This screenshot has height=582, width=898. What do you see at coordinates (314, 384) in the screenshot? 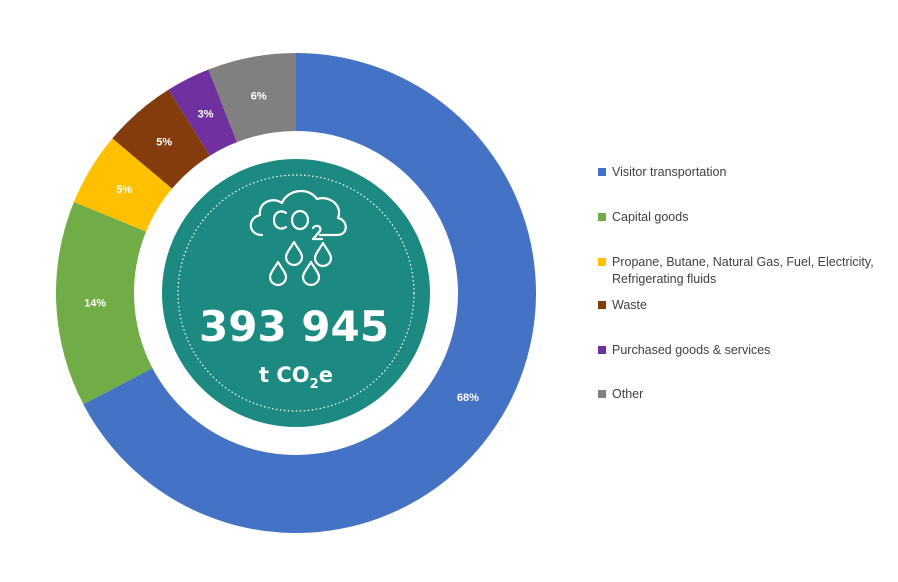
I see `unit-subscript: 2` at bounding box center [314, 384].